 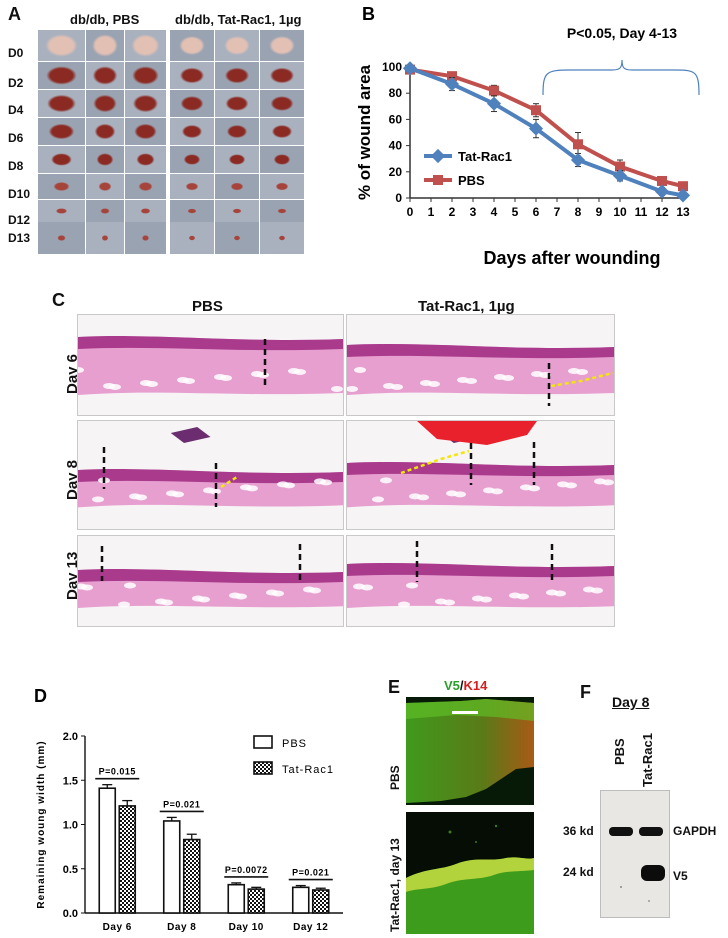 What do you see at coordinates (70, 781) in the screenshot?
I see `d-y-tick-label: 1.5` at bounding box center [70, 781].